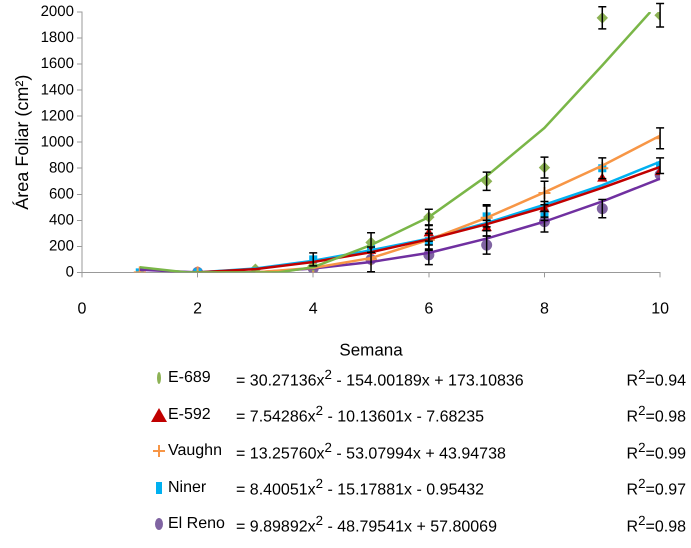 Image resolution: width=691 pixels, height=548 pixels. I want to click on text: = 7.54286x$^{2}$ - 10.13601x - 7.68235, so click(361, 414).